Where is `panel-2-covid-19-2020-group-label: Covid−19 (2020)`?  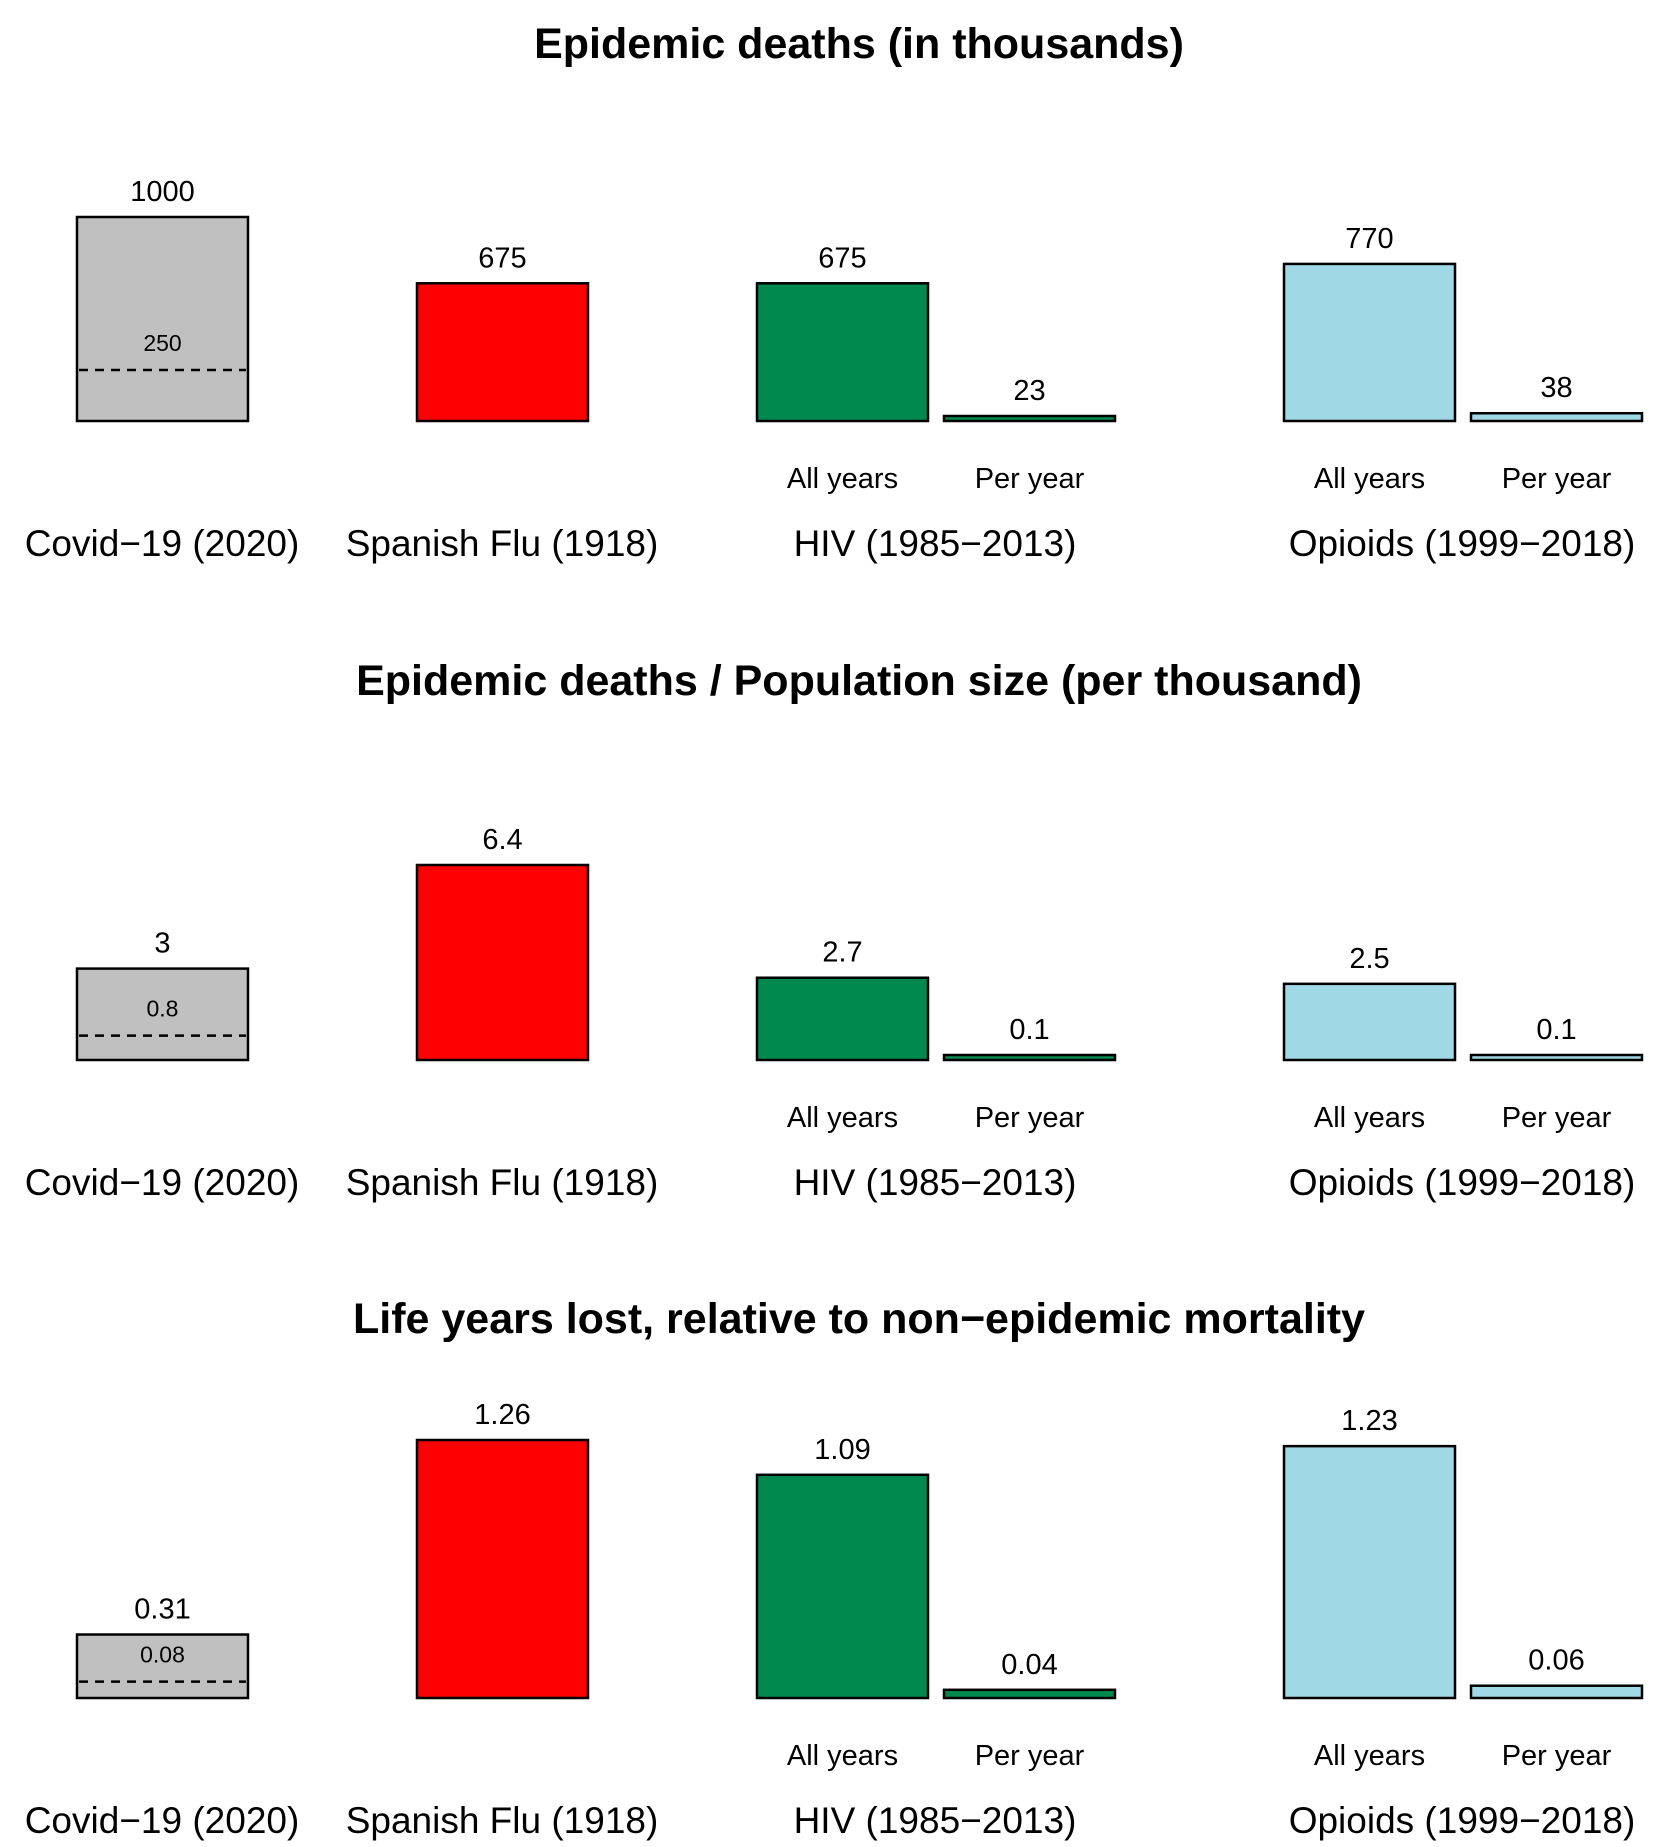 panel-2-covid-19-2020-group-label: Covid−19 (2020) is located at coordinates (162, 1182).